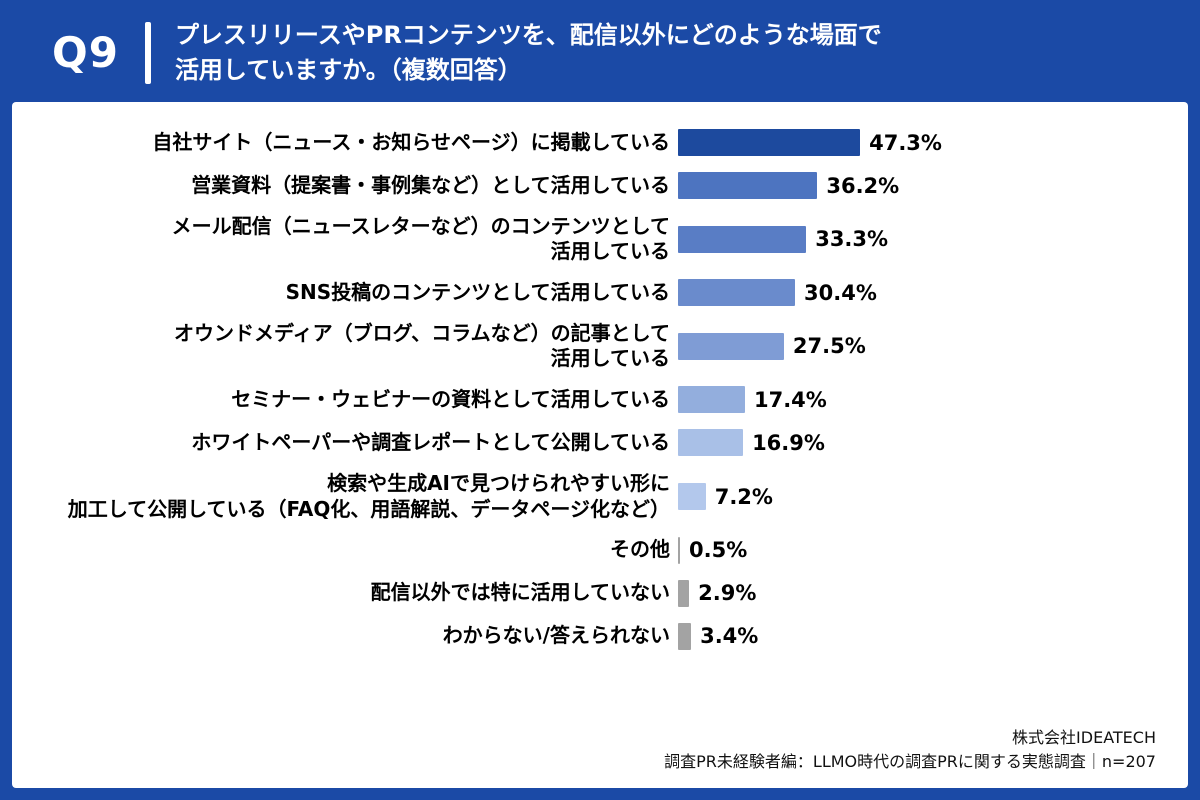 The width and height of the screenshot is (1200, 800). Describe the element at coordinates (430, 184) in the screenshot. I see `bar-label: 営業資料（提案書・事例集など）として活用している` at that location.